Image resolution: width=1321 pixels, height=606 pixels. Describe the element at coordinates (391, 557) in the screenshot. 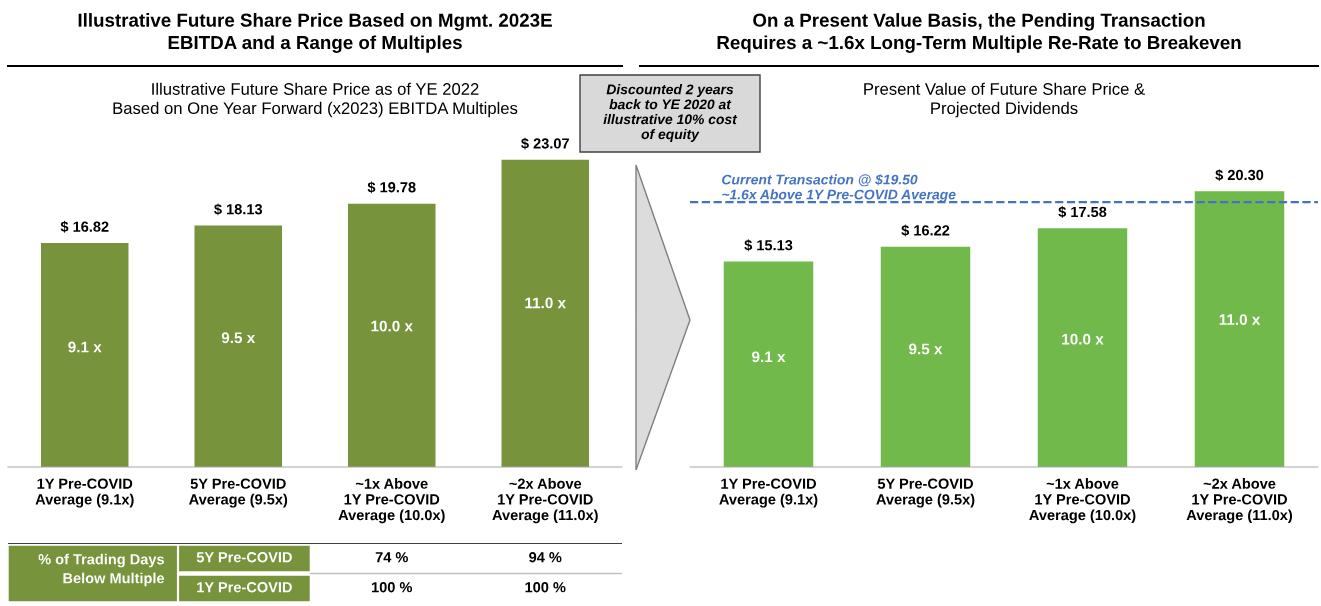

I see `text: 74 %` at that location.